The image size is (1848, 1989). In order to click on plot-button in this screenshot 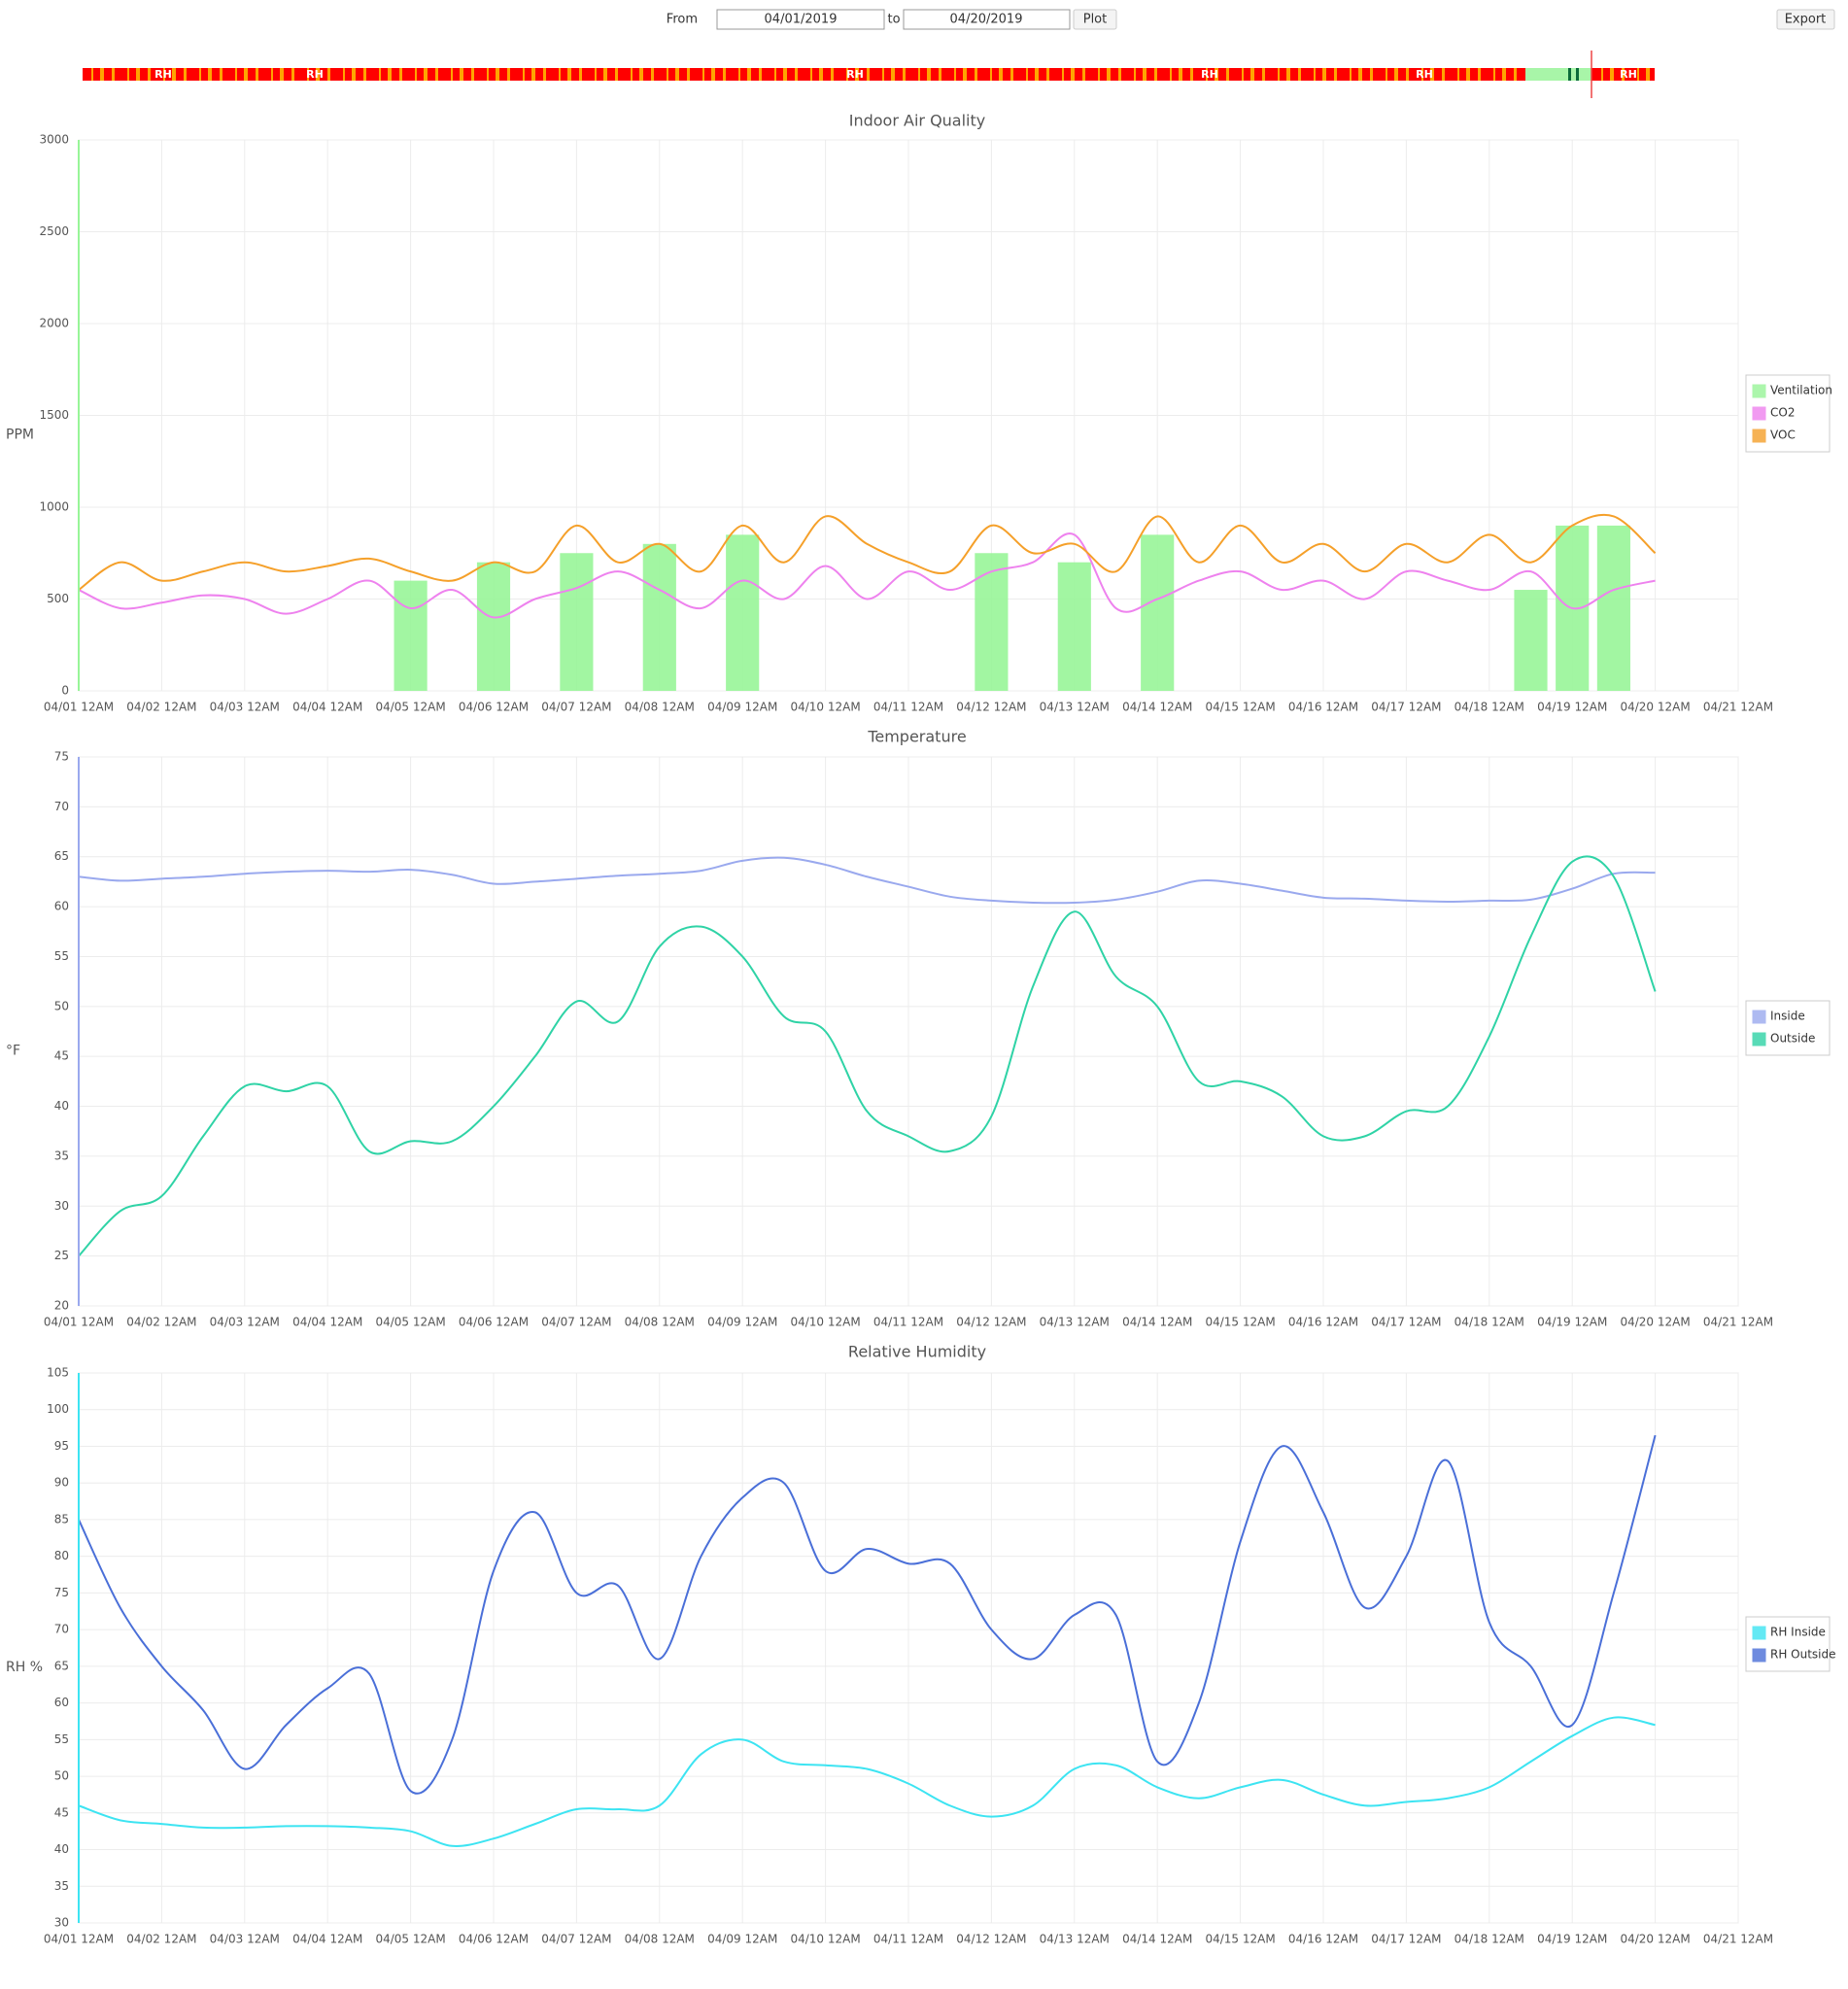, I will do `click(1095, 19)`.